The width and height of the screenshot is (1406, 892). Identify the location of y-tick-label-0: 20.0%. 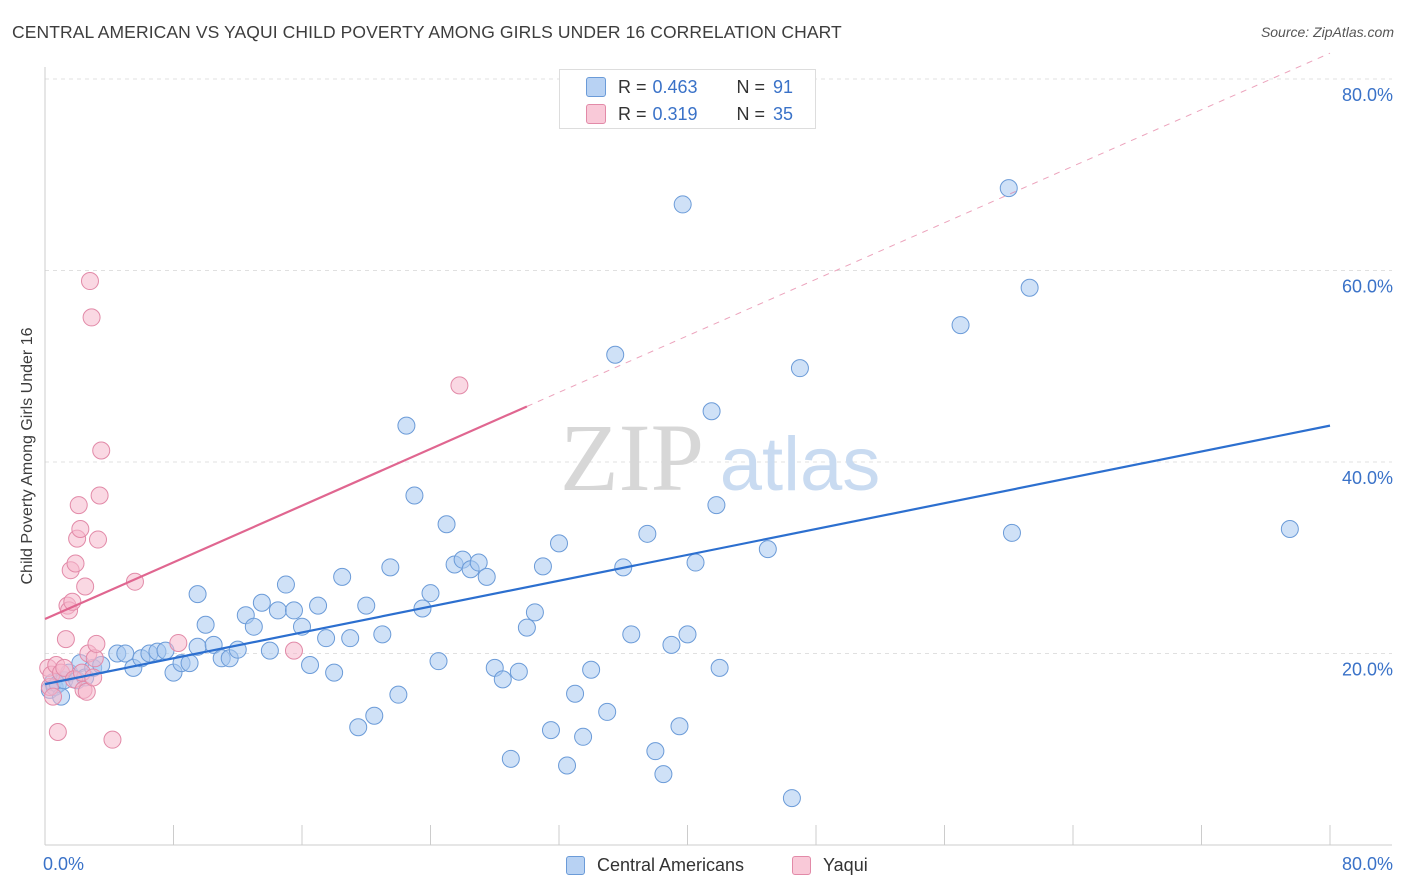
(1367, 670).